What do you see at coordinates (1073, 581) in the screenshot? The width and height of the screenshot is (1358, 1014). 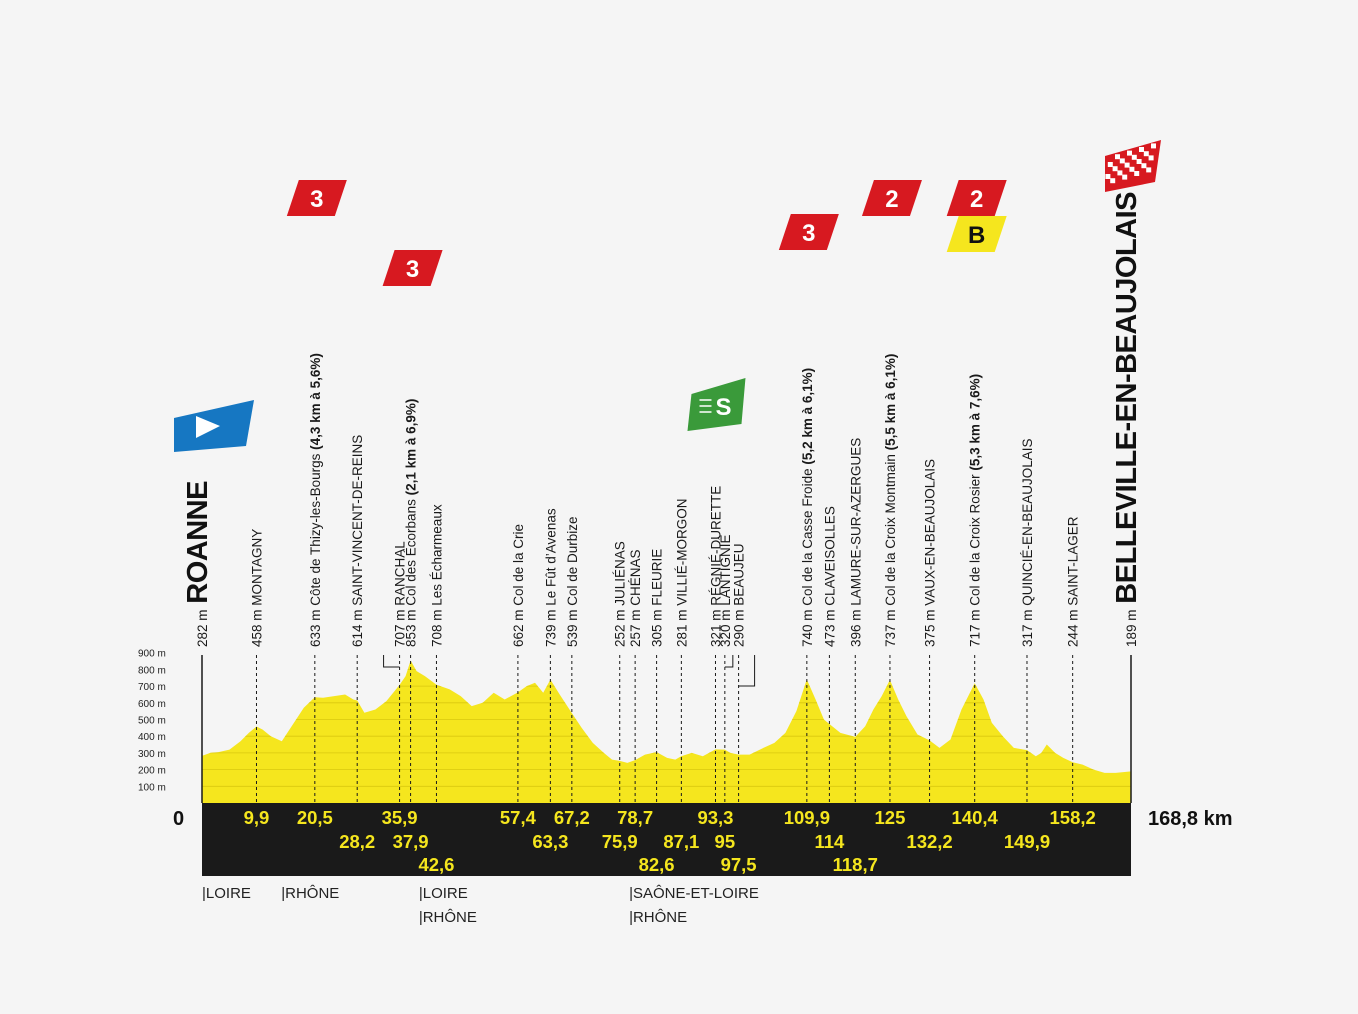 I see `locality-altitude-name: 244 m SAINT-LAGER` at bounding box center [1073, 581].